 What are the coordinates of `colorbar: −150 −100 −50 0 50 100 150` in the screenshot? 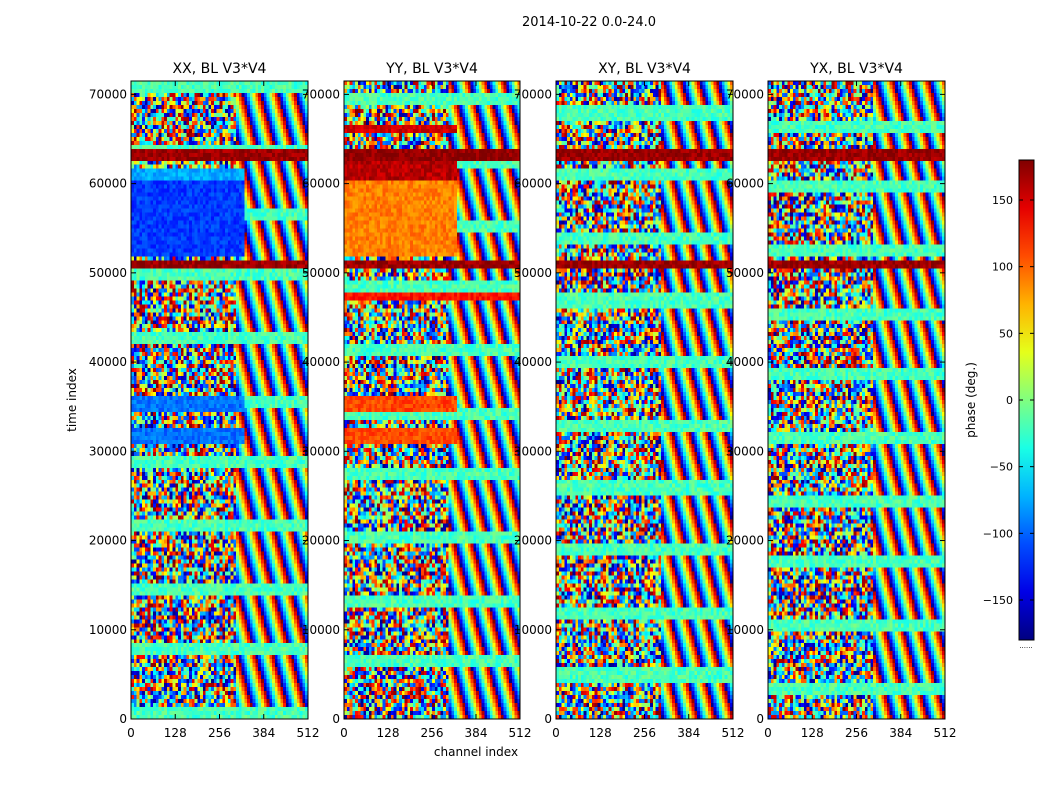 It's located at (1009, 400).